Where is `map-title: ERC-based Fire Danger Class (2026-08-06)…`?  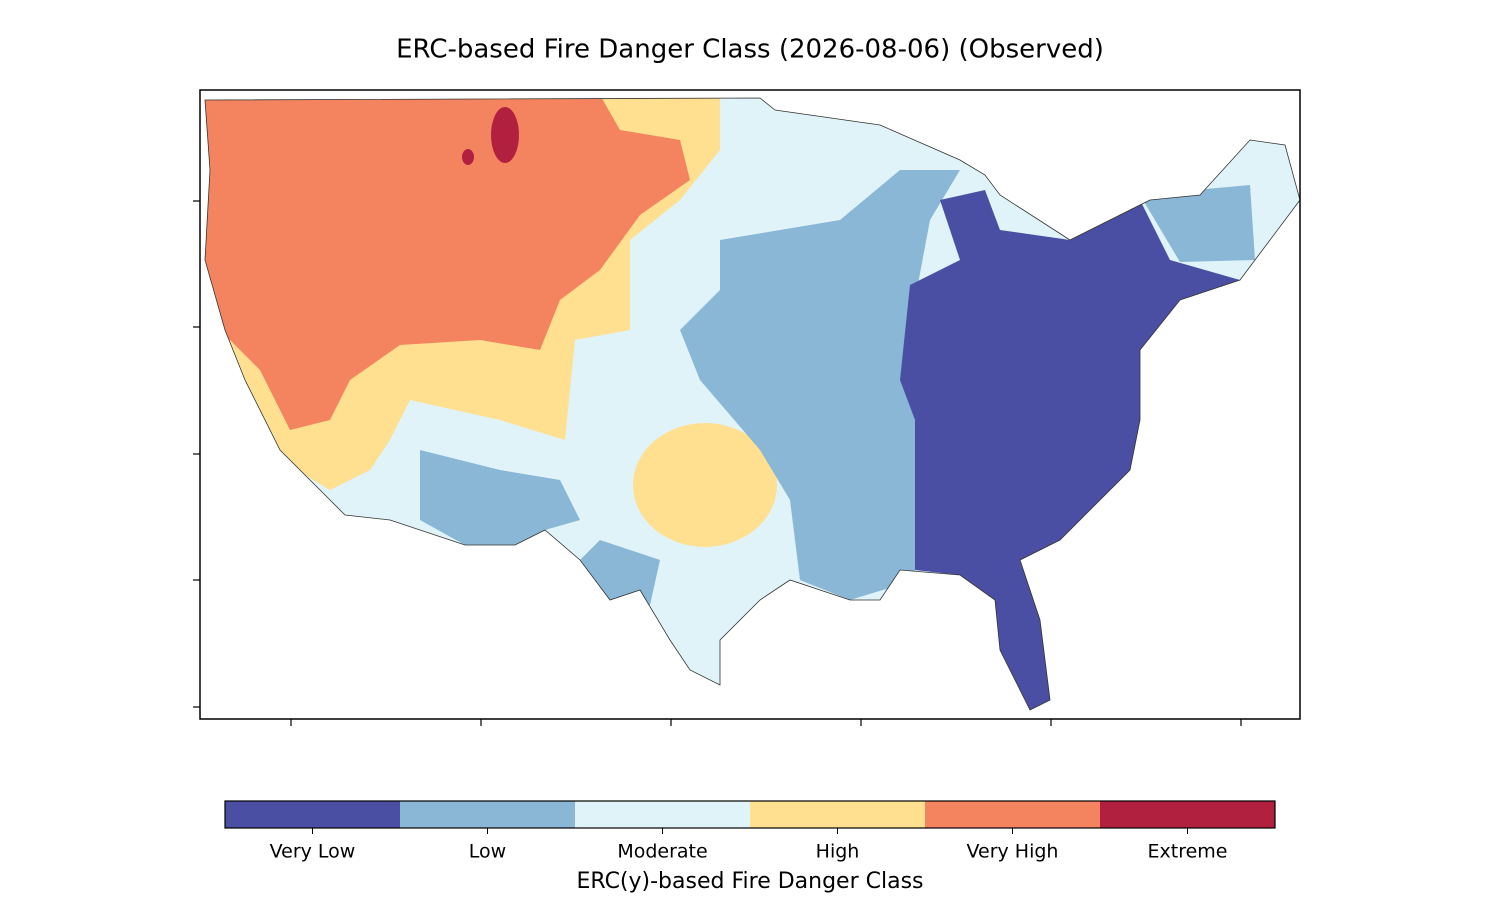 map-title: ERC-based Fire Danger Class (2026-08-06)… is located at coordinates (750, 50).